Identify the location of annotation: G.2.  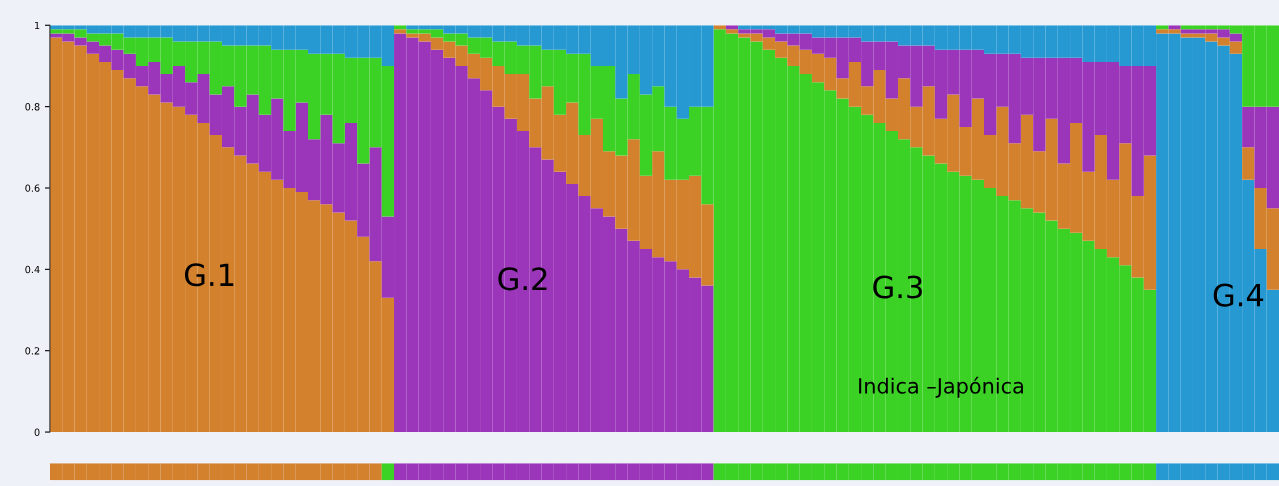
(522, 279).